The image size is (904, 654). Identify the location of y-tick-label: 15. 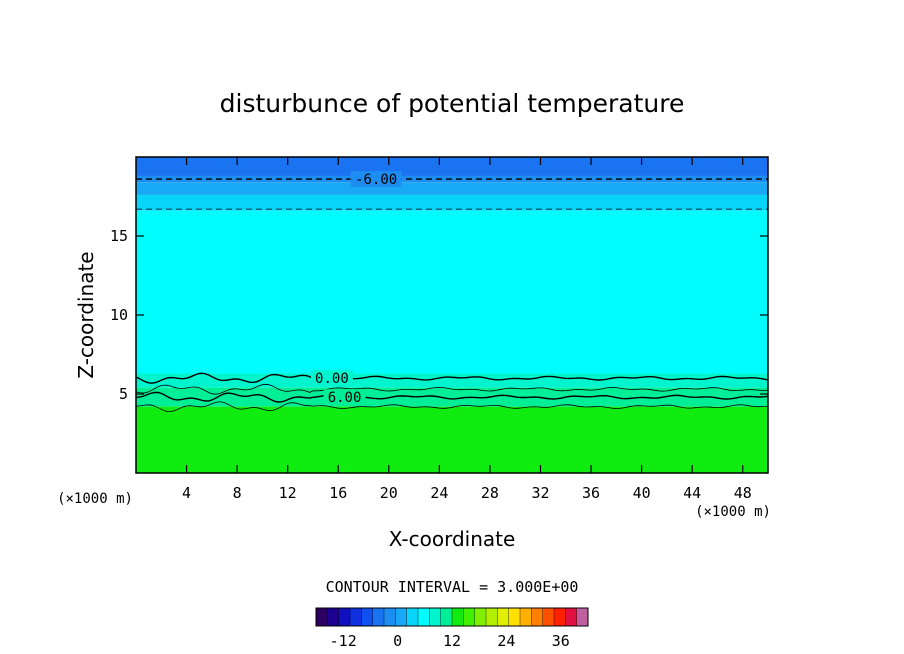
(119, 236).